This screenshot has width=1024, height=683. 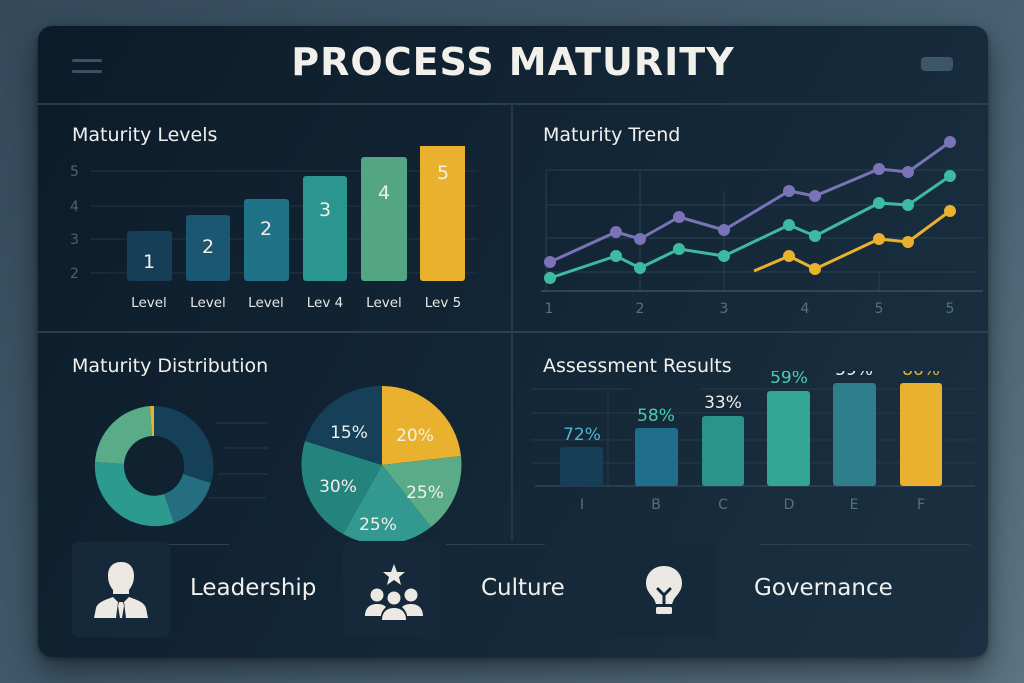 What do you see at coordinates (788, 438) in the screenshot?
I see `bar-D` at bounding box center [788, 438].